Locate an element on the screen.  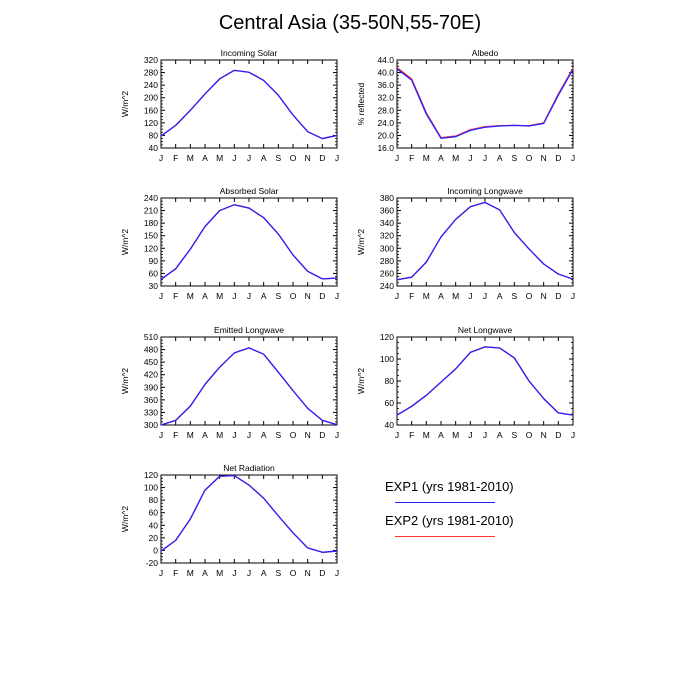
legend-label-exp2: EXP2 (yrs 1981-2010) is located at coordinates (449, 520).